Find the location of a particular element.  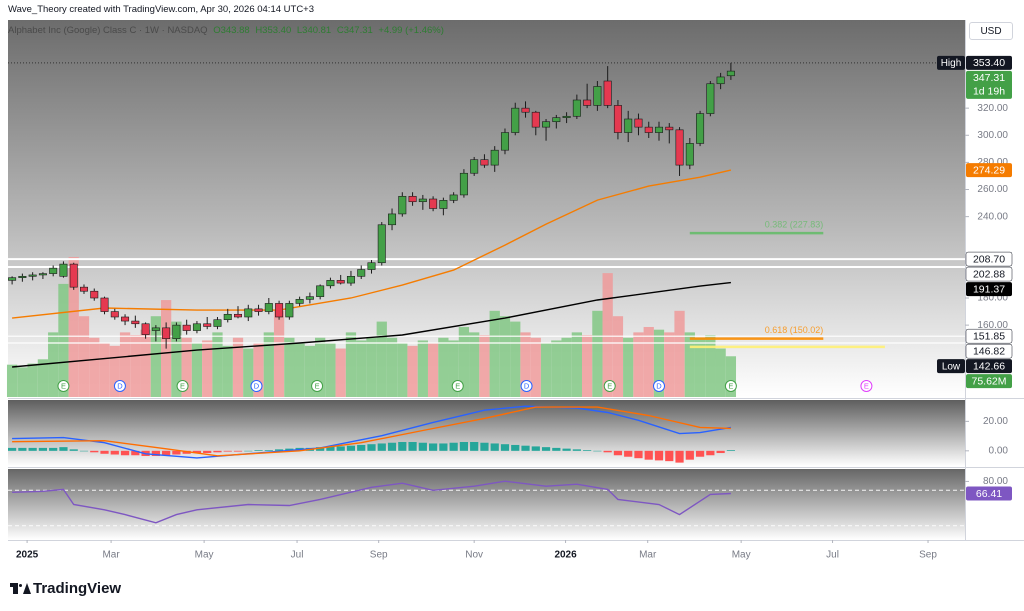

logo-text: TradingView is located at coordinates (77, 588).